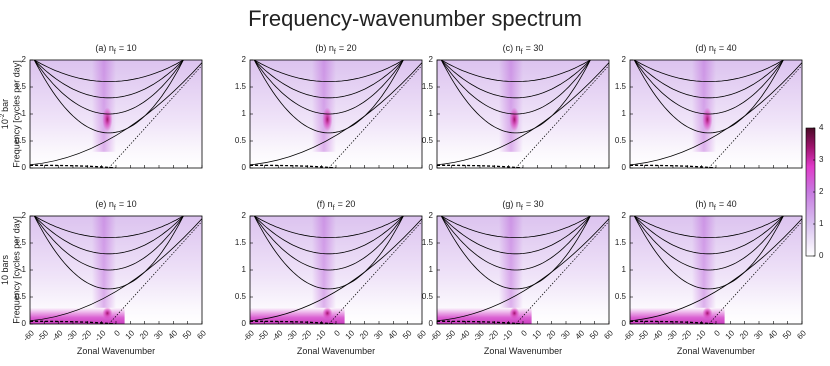 The height and width of the screenshot is (366, 830). What do you see at coordinates (535, 204) in the screenshot?
I see `panel-title-suffix: = 30` at bounding box center [535, 204].